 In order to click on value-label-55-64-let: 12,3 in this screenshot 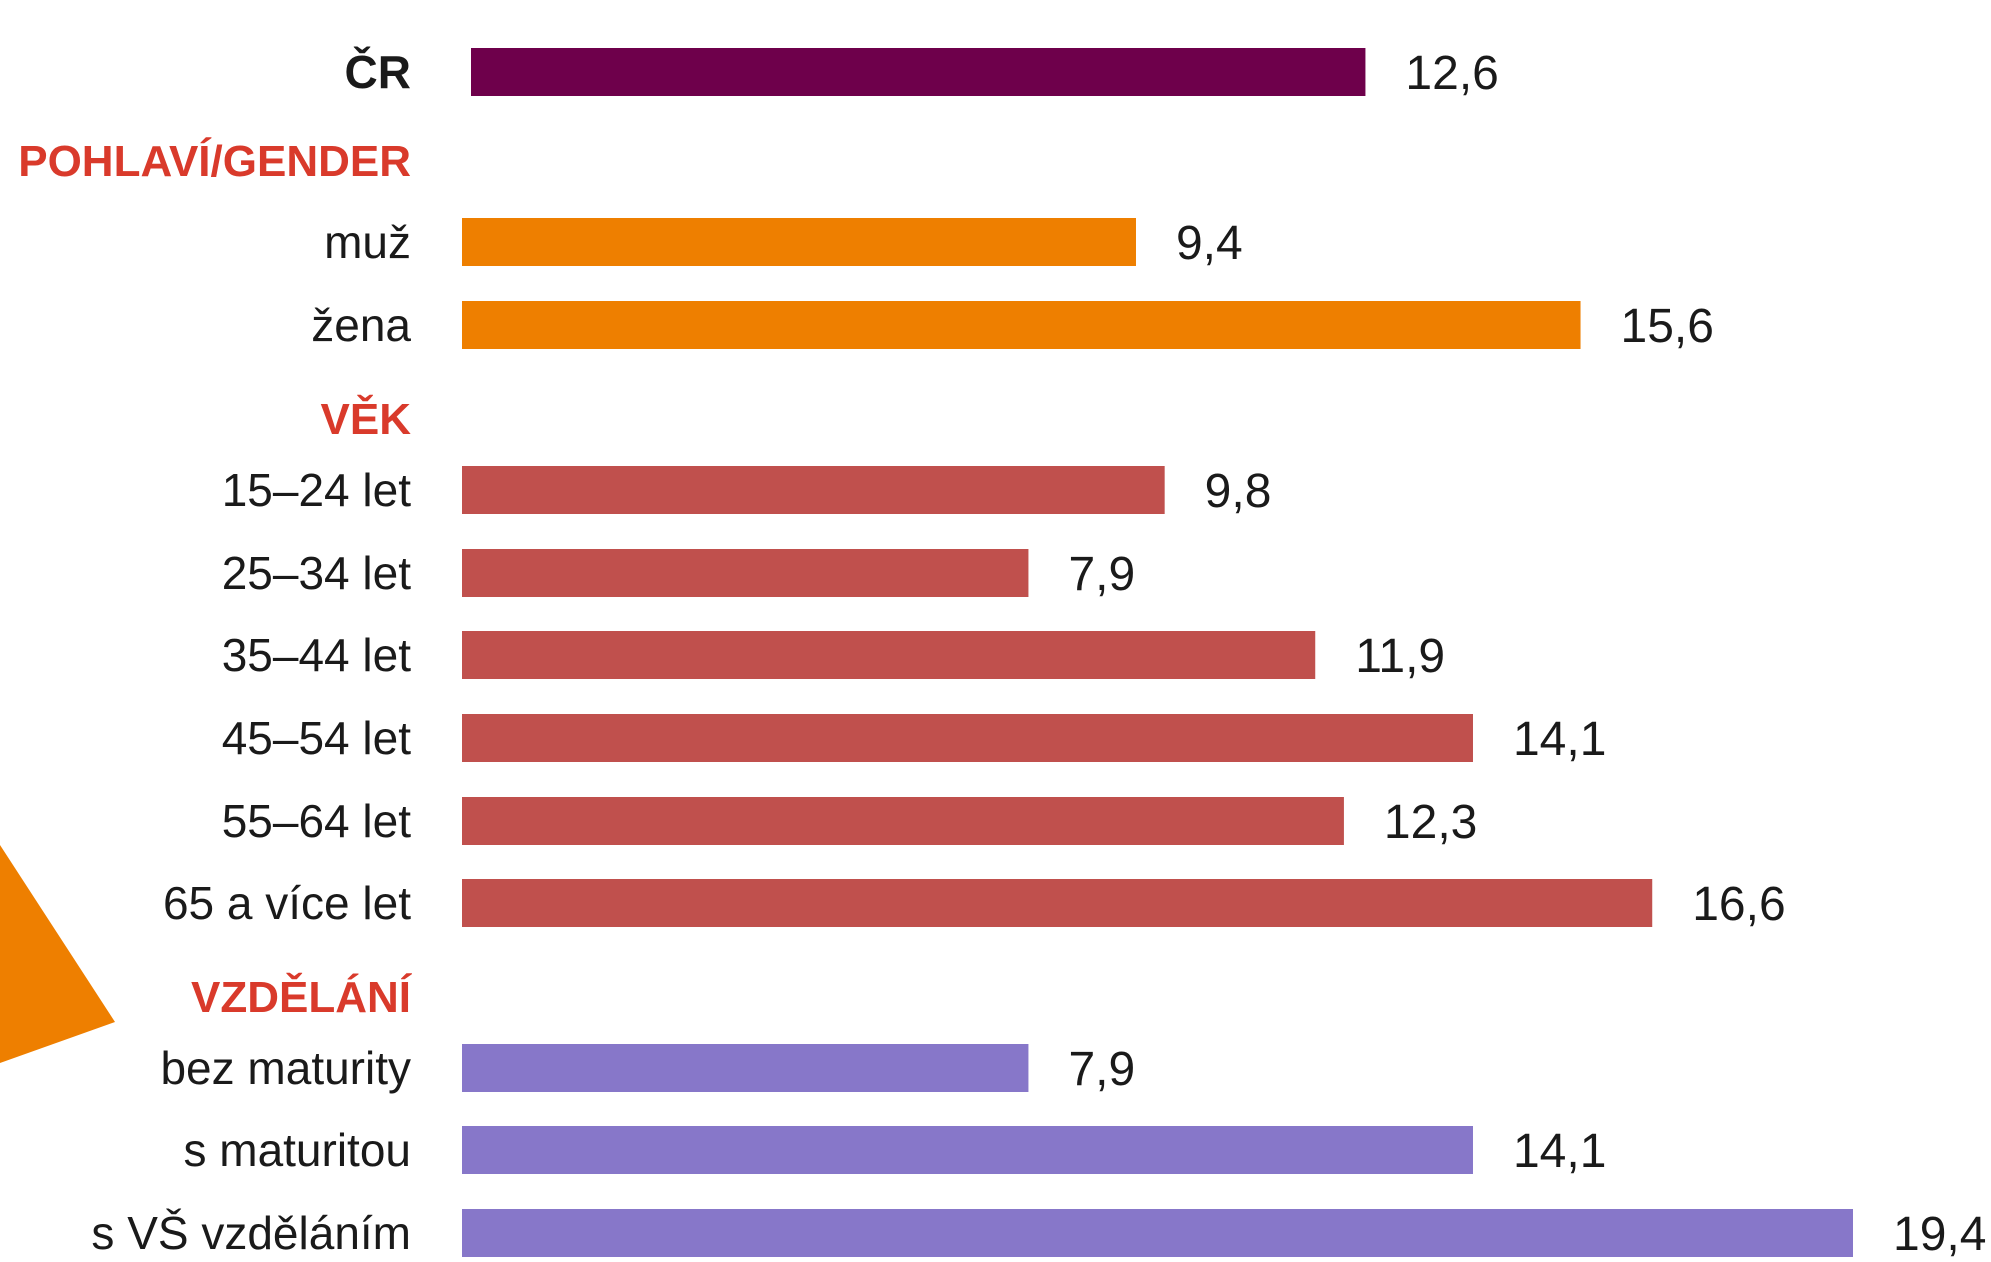, I will do `click(1430, 822)`.